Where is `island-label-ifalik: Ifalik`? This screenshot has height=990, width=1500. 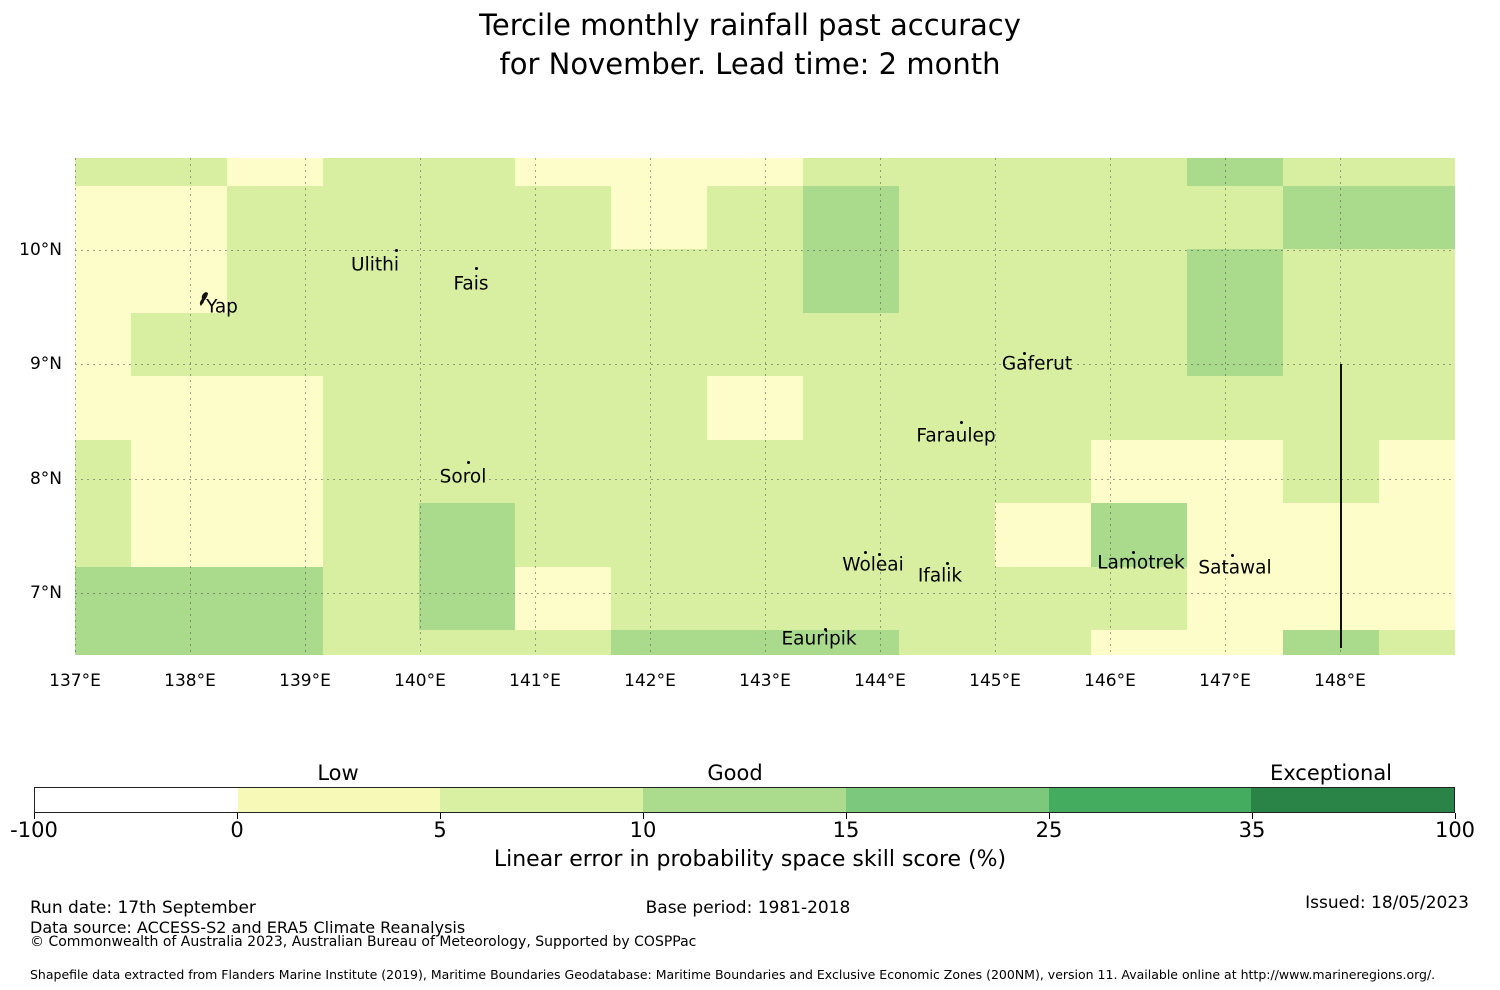
island-label-ifalik: Ifalik is located at coordinates (940, 576).